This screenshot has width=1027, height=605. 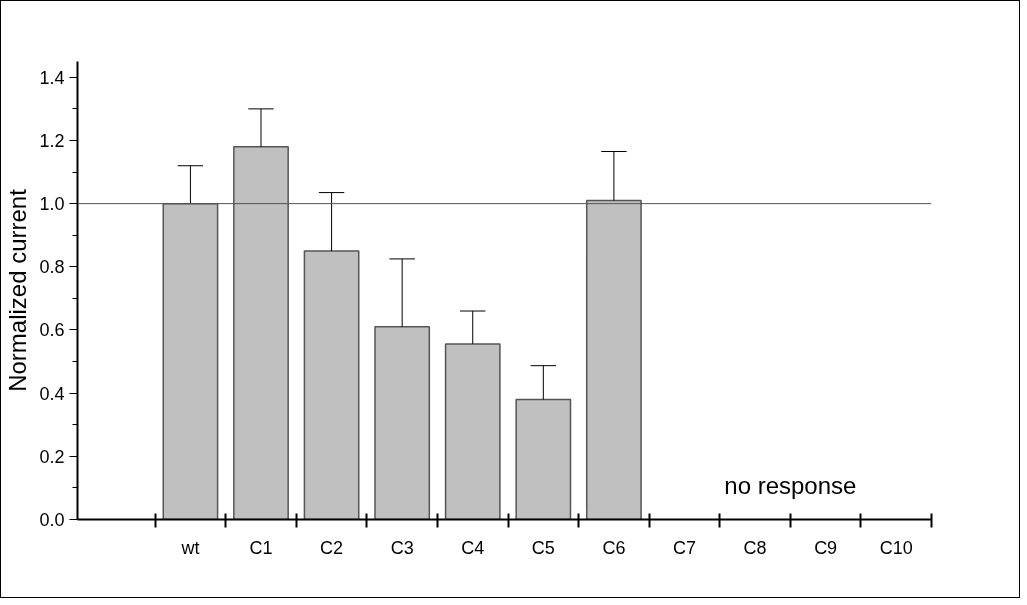 I want to click on x-tick-label: wt, so click(x=190, y=547).